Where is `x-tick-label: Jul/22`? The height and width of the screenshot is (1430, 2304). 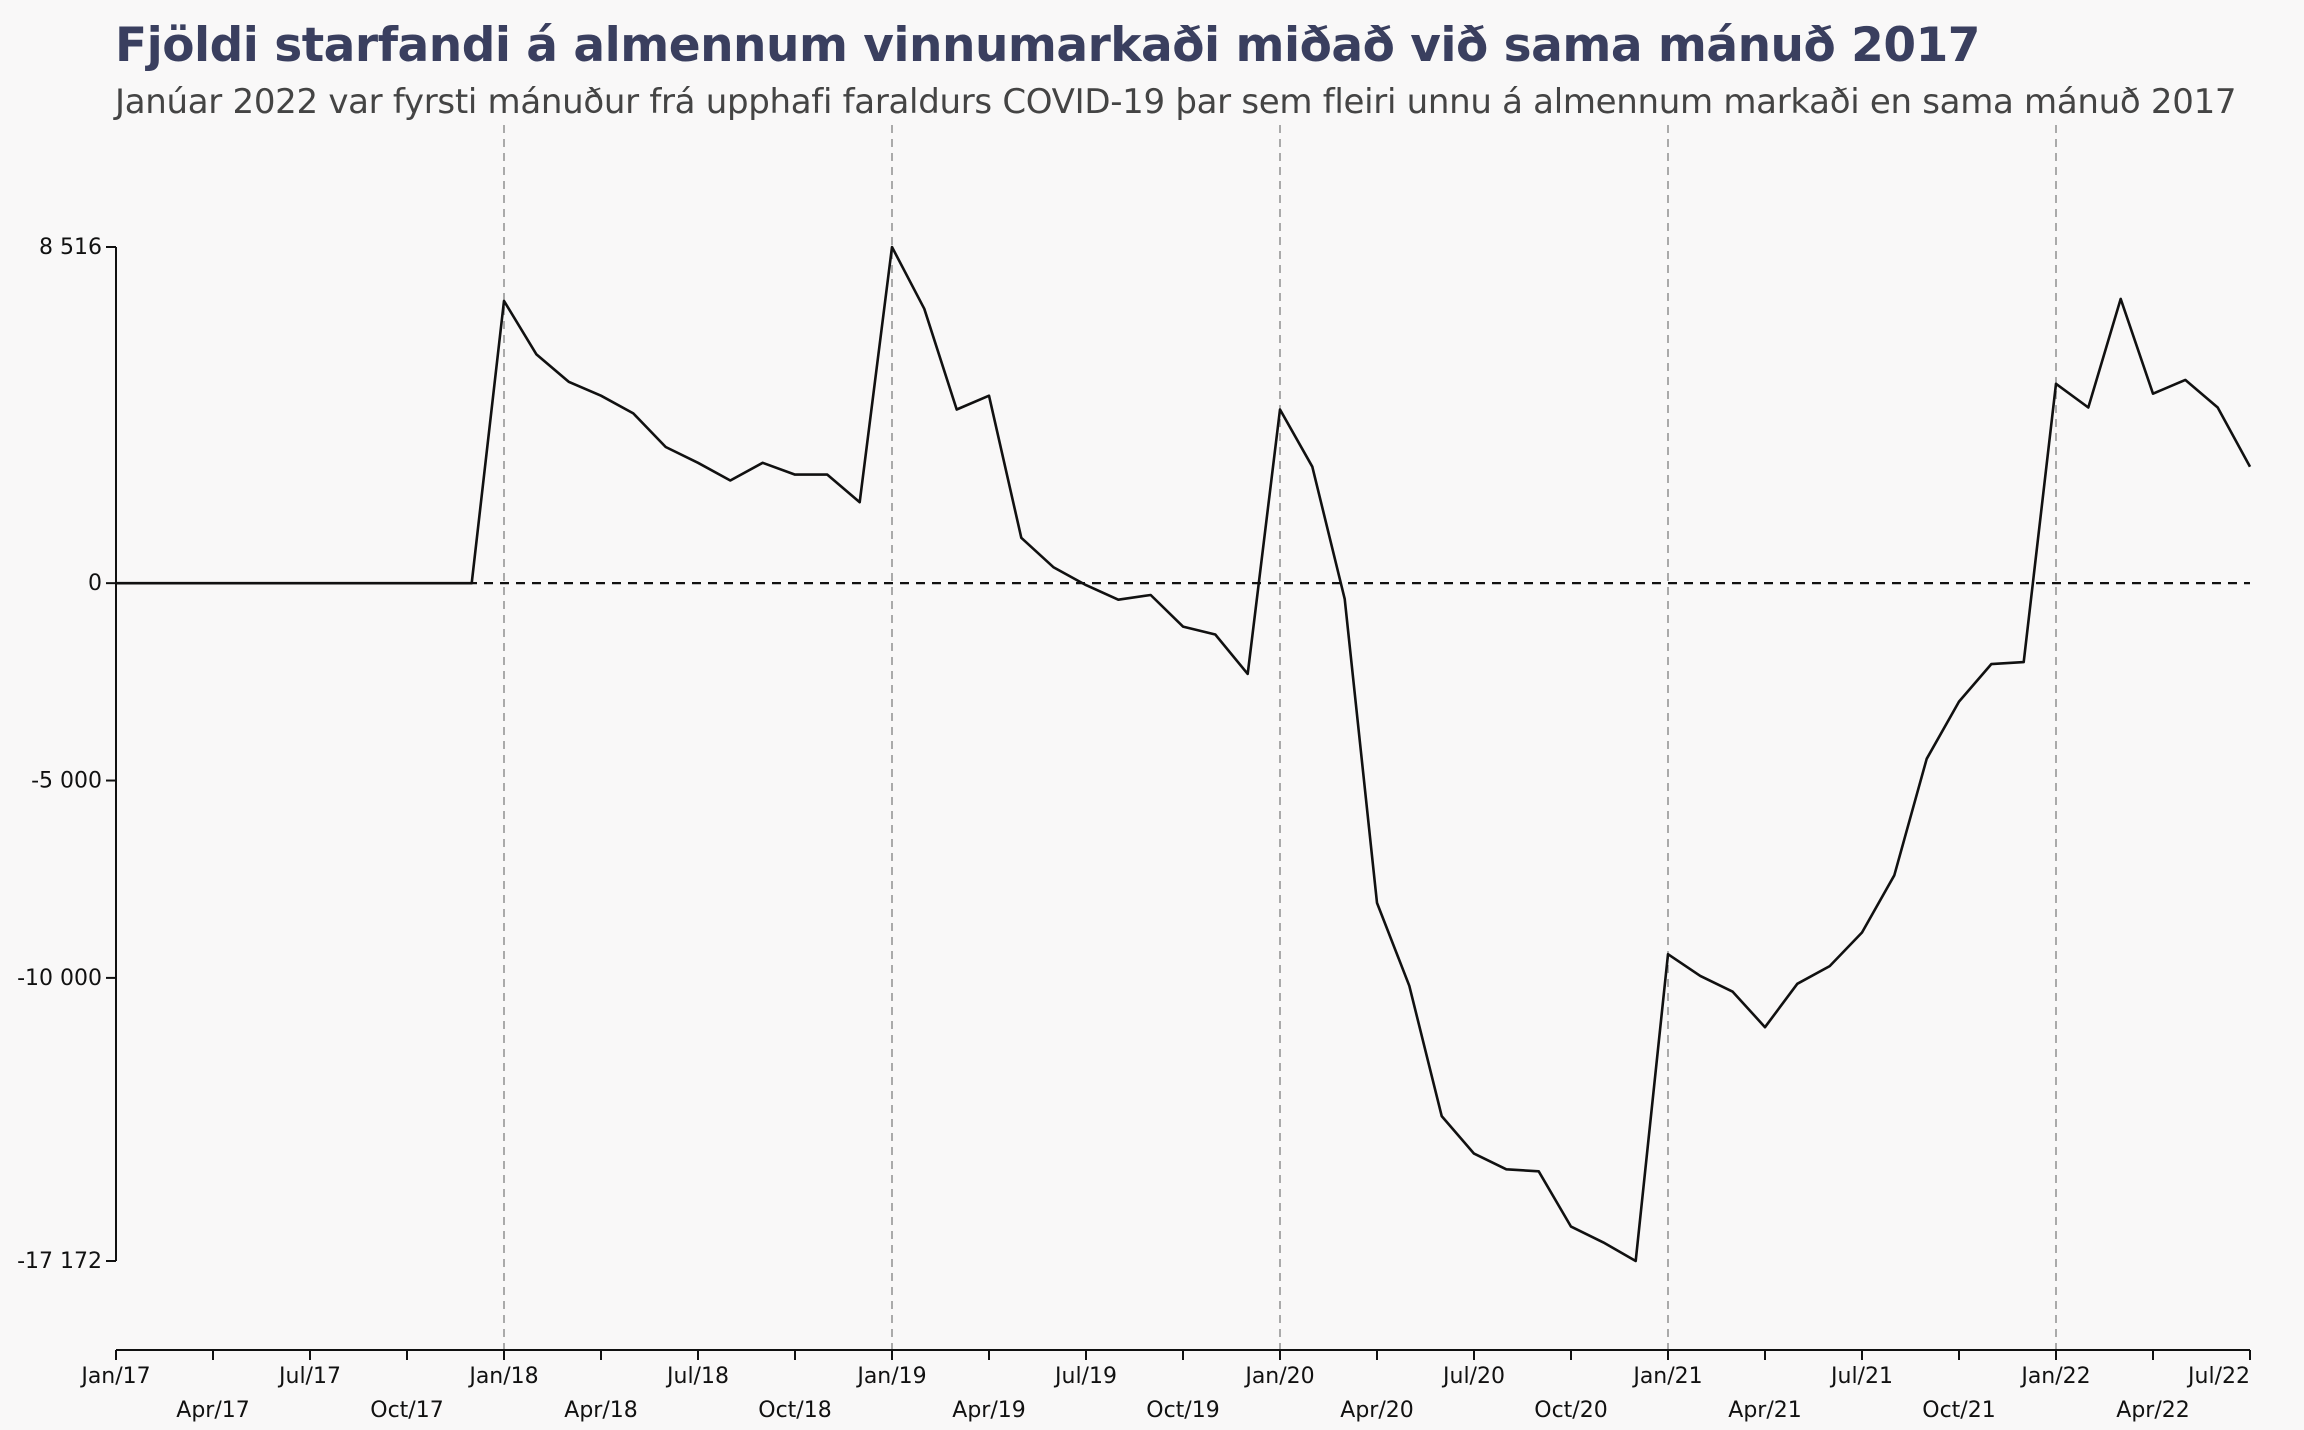 x-tick-label: Jul/22 is located at coordinates (2218, 1376).